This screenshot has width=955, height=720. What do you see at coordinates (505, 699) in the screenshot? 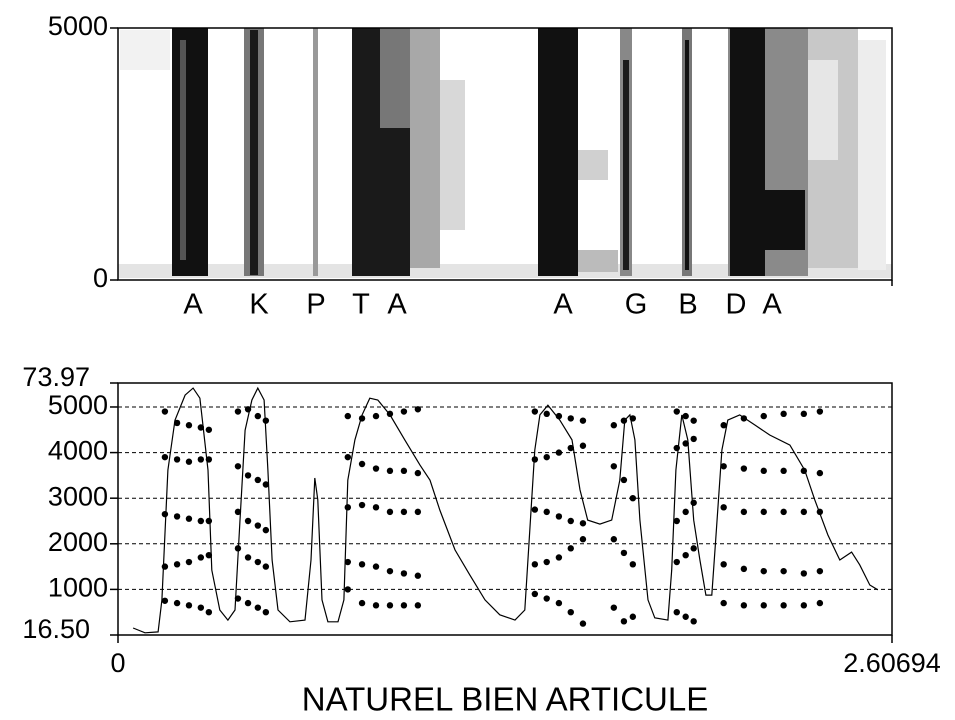
I see `chart-title: NATUREL BIEN ARTICULE` at bounding box center [505, 699].